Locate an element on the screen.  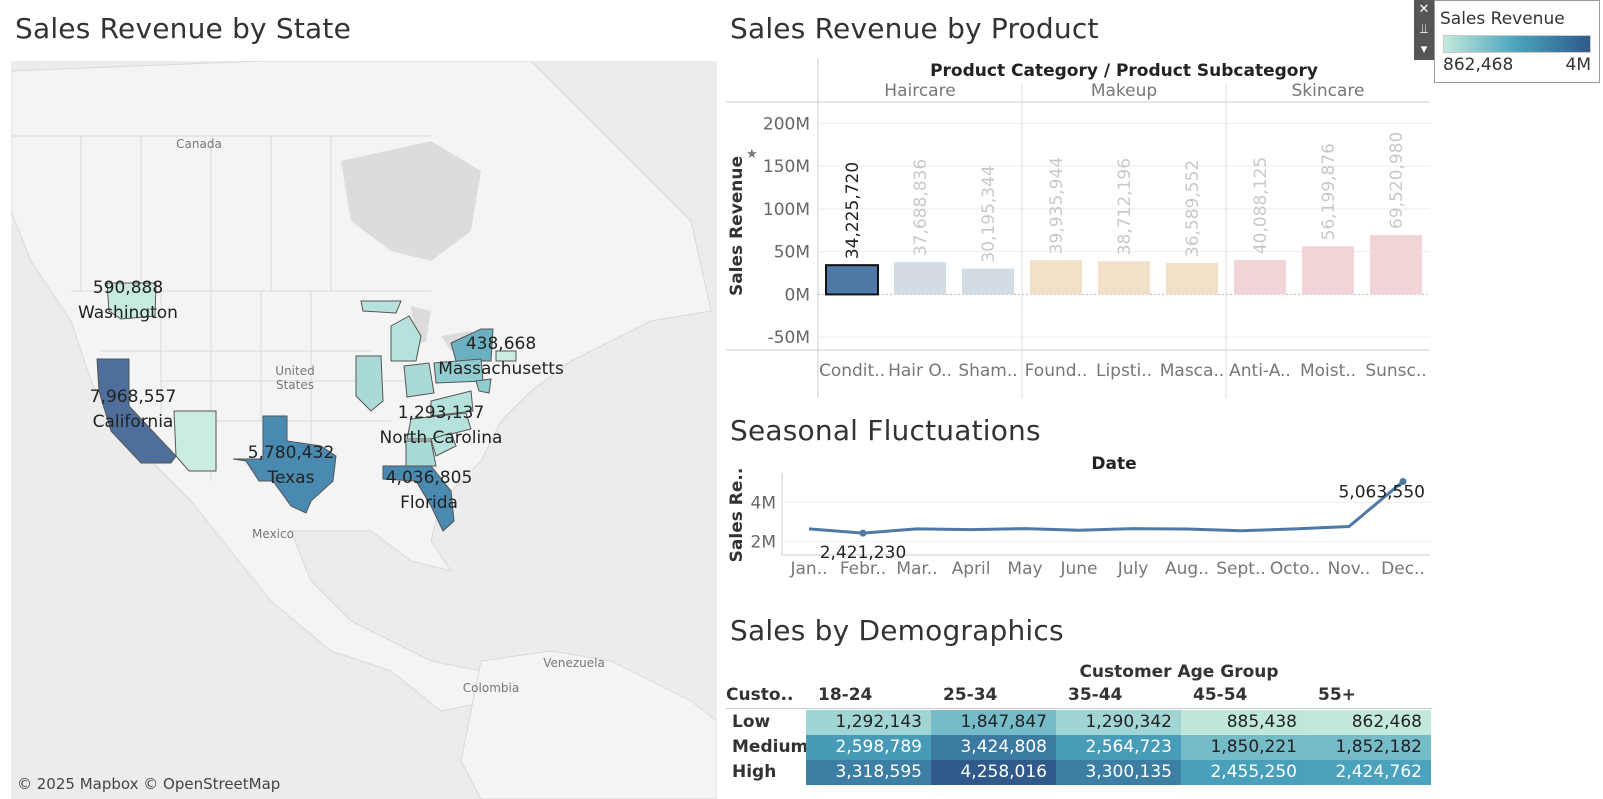
state-name: Texas is located at coordinates (291, 478).